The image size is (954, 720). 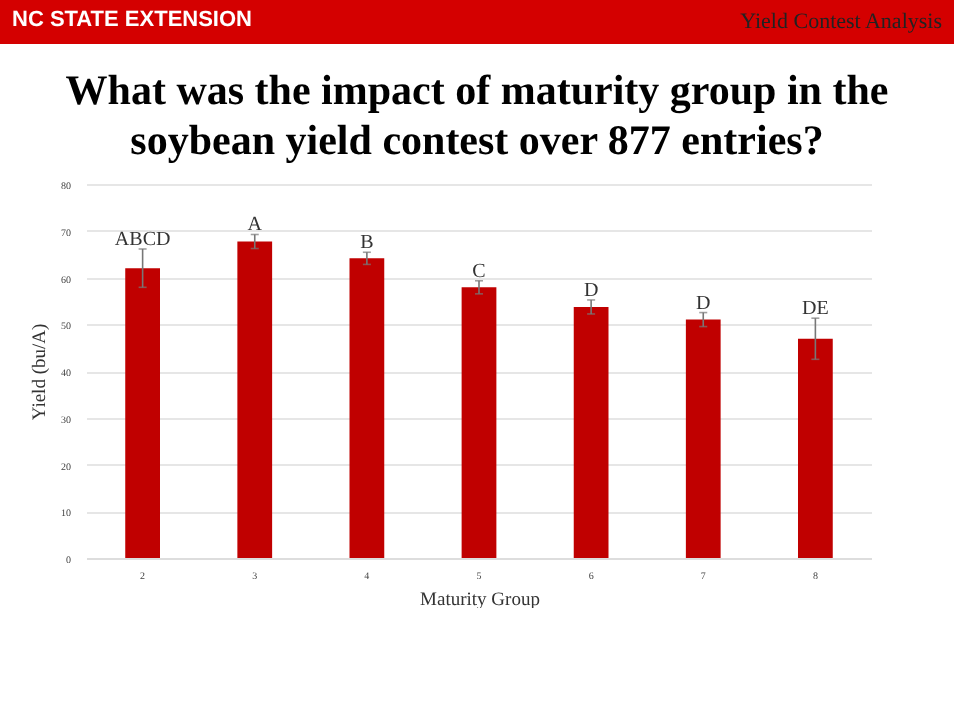 I want to click on annotation: DE, so click(x=815, y=309).